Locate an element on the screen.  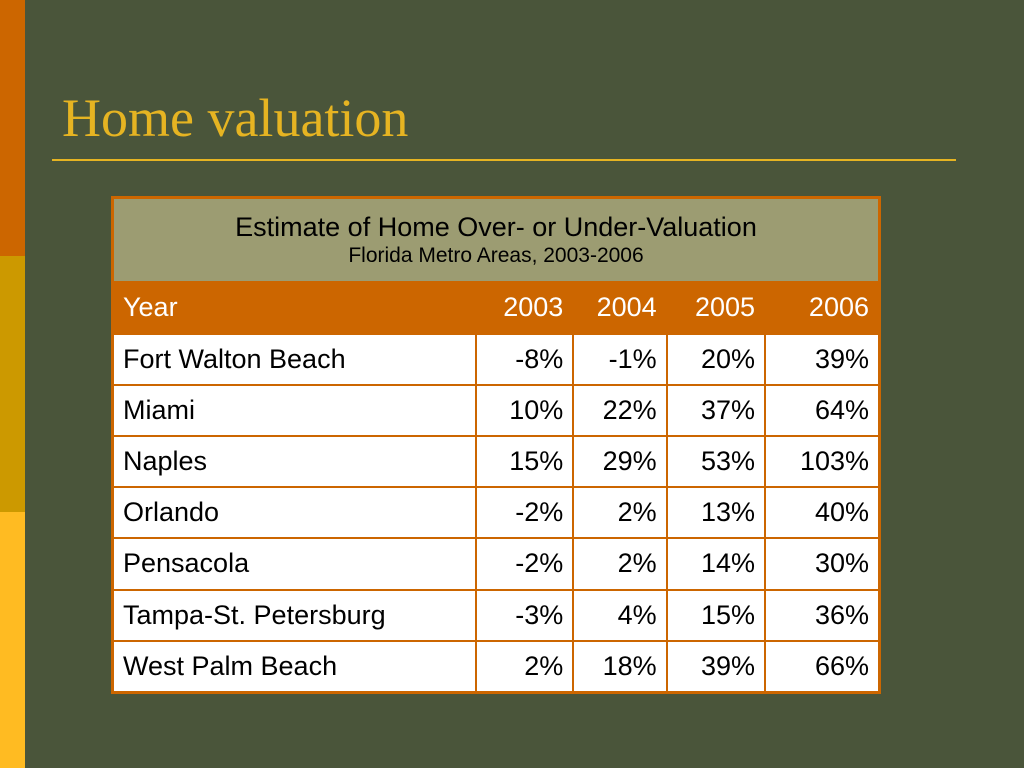
header-cell: 2006 is located at coordinates (822, 308).